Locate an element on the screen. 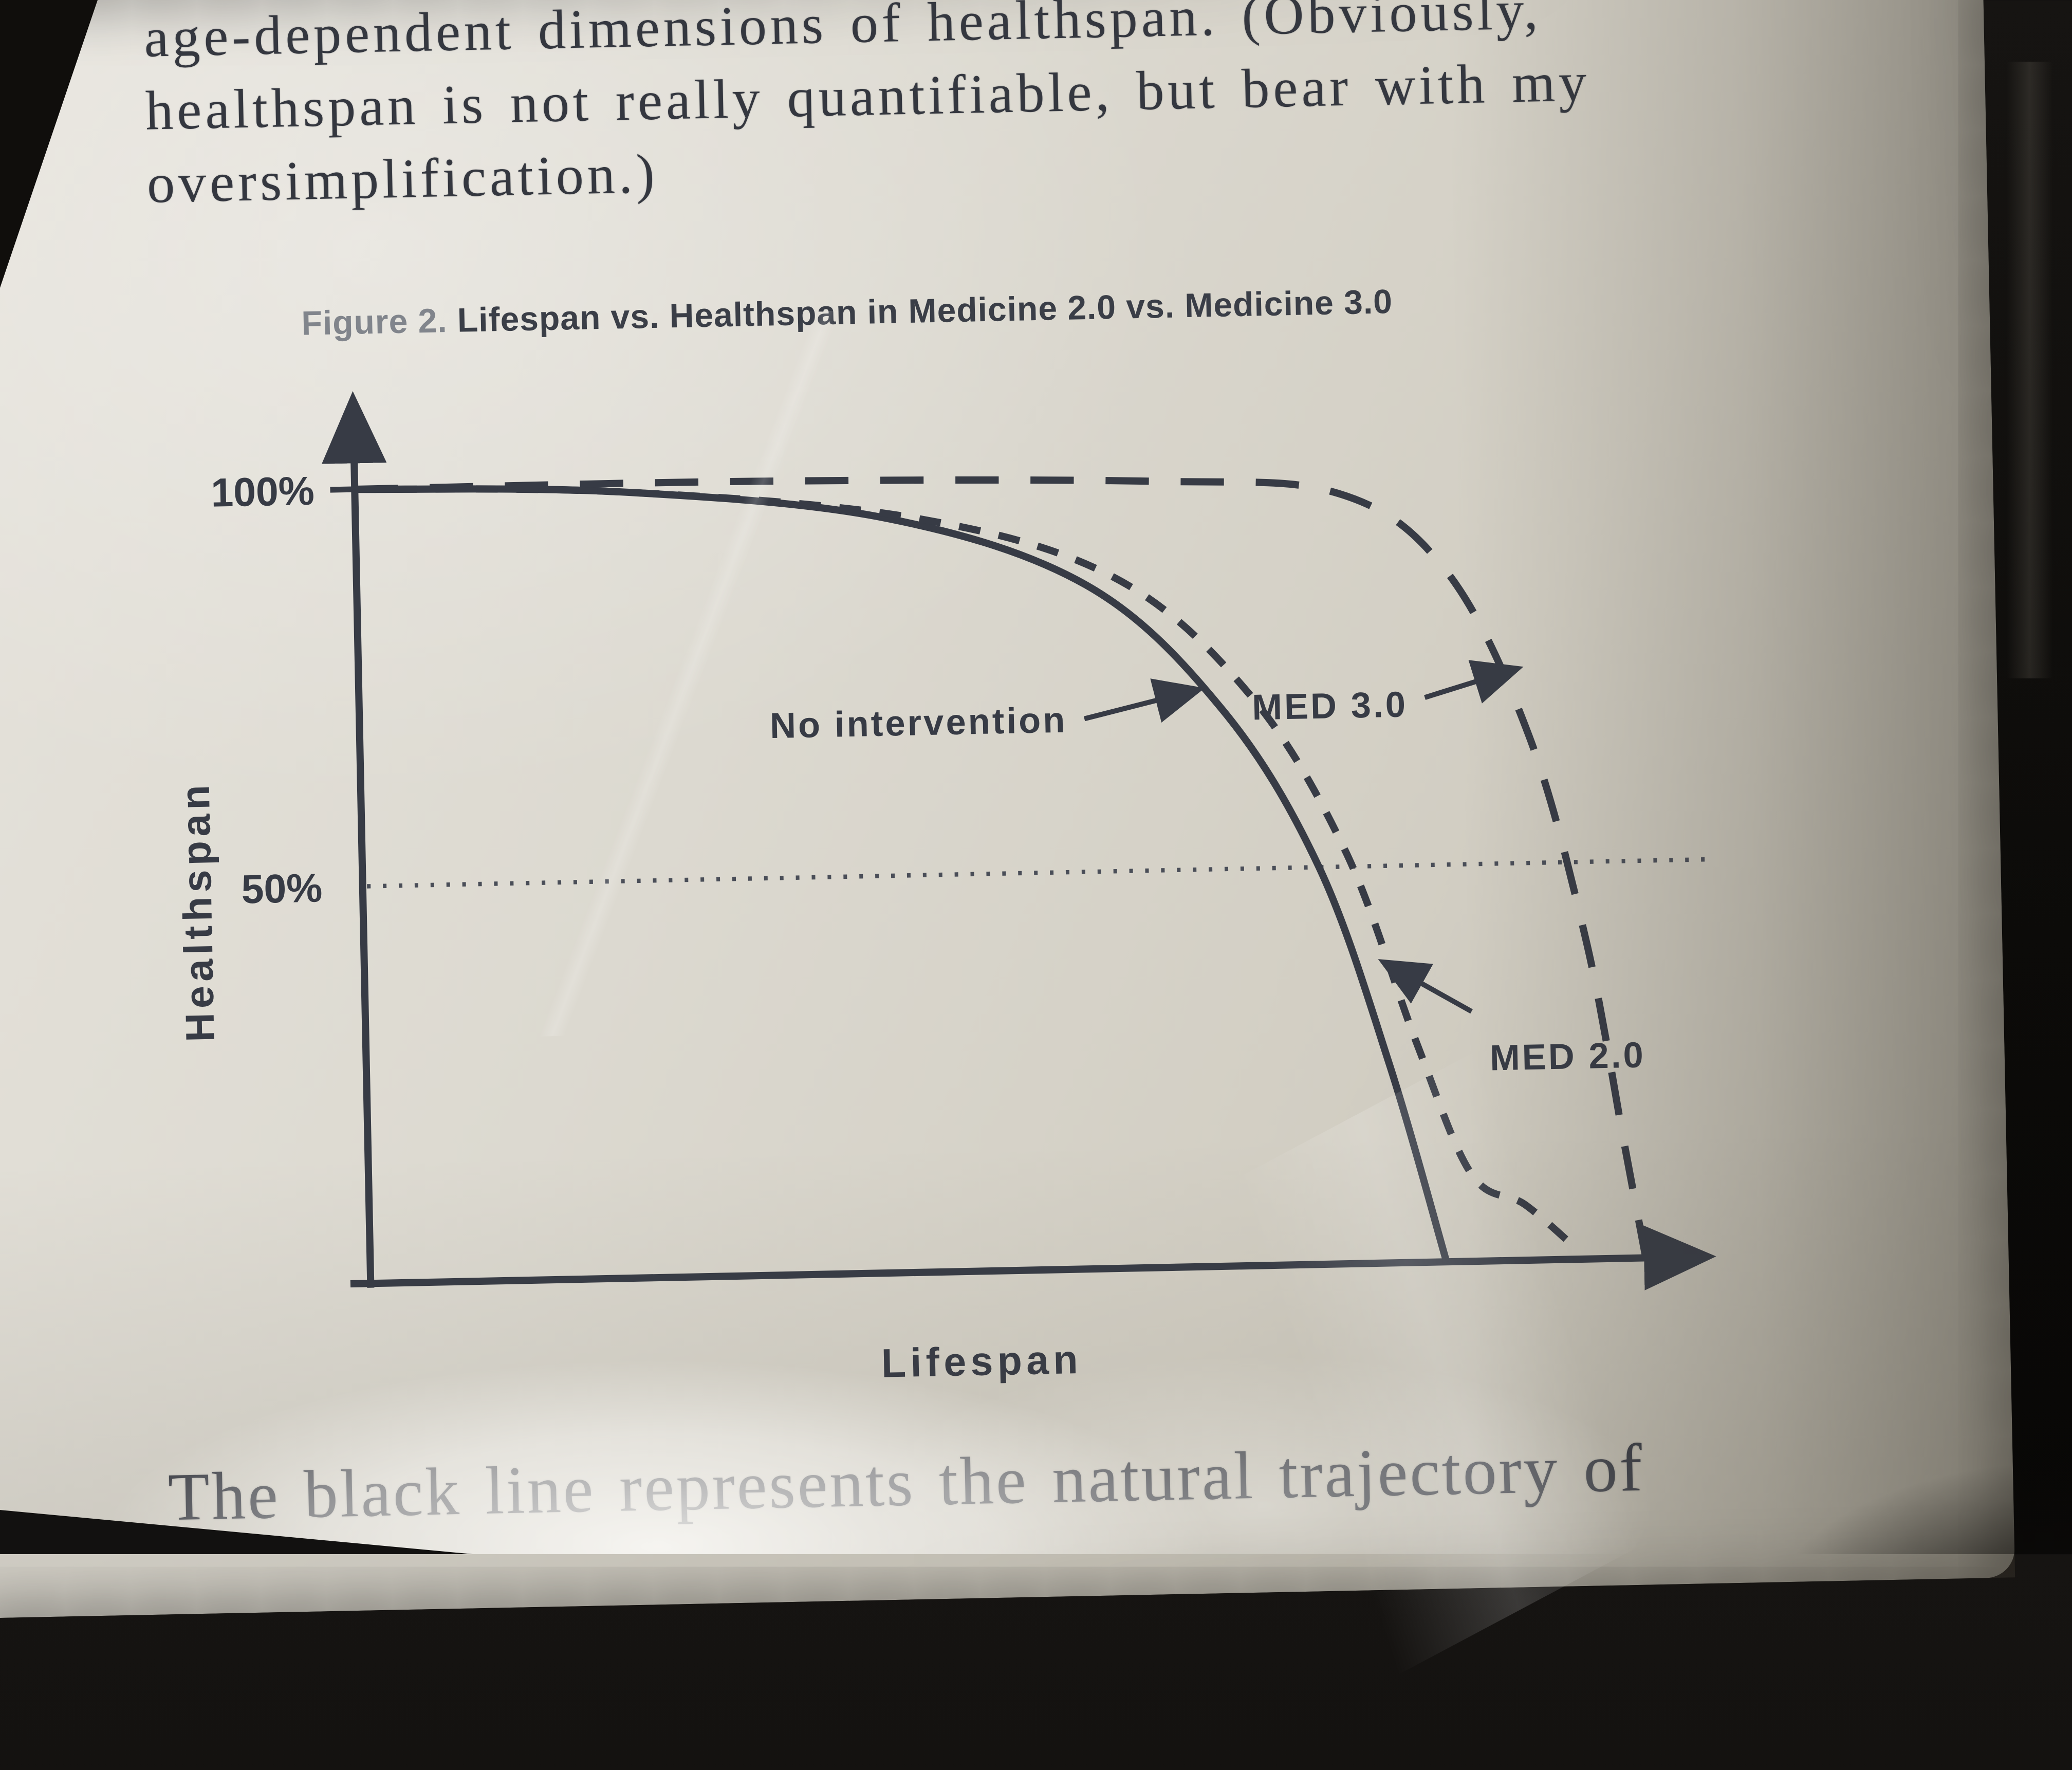 The width and height of the screenshot is (2072, 1770). ytick-50-label: 50% is located at coordinates (282, 888).